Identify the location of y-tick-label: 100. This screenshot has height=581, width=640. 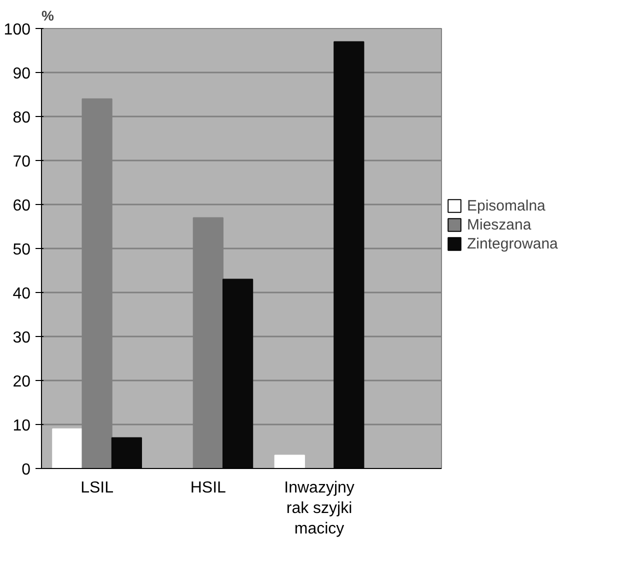
(17, 30).